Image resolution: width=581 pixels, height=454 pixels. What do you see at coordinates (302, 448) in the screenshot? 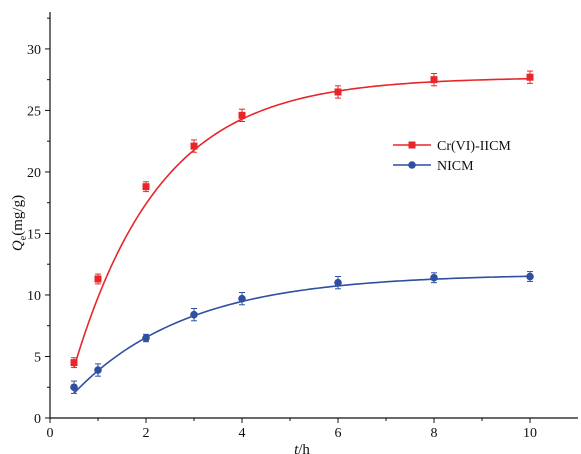
I see `x-axis-label: t/h` at bounding box center [302, 448].